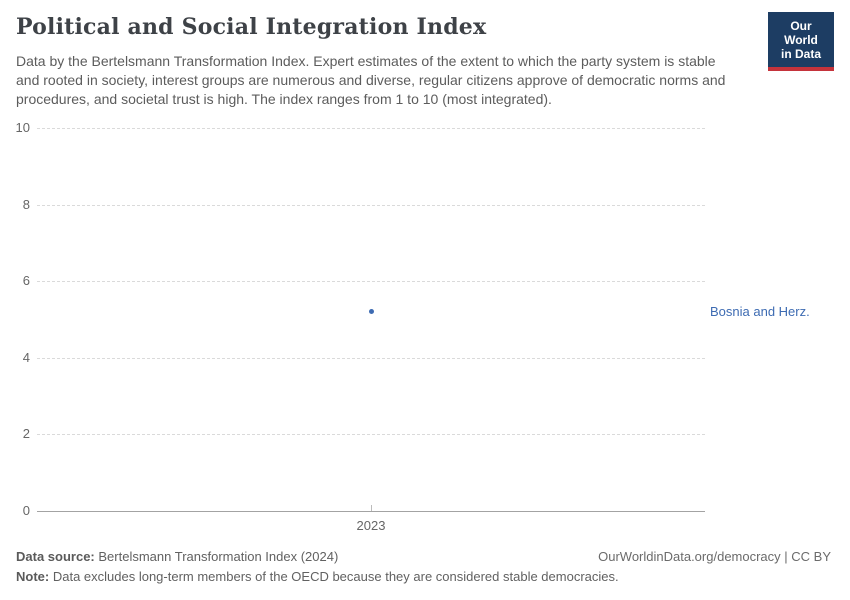  Describe the element at coordinates (371, 525) in the screenshot. I see `x-tick-label: 2023` at that location.